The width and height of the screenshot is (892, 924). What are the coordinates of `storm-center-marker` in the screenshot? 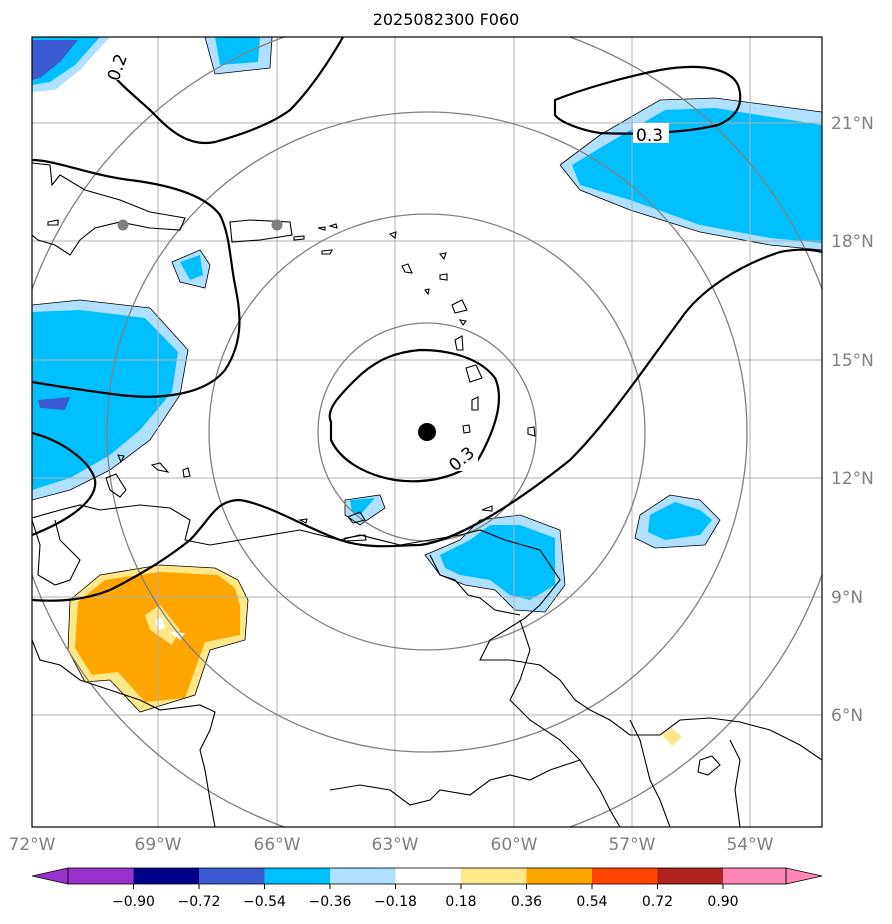 It's located at (427, 432).